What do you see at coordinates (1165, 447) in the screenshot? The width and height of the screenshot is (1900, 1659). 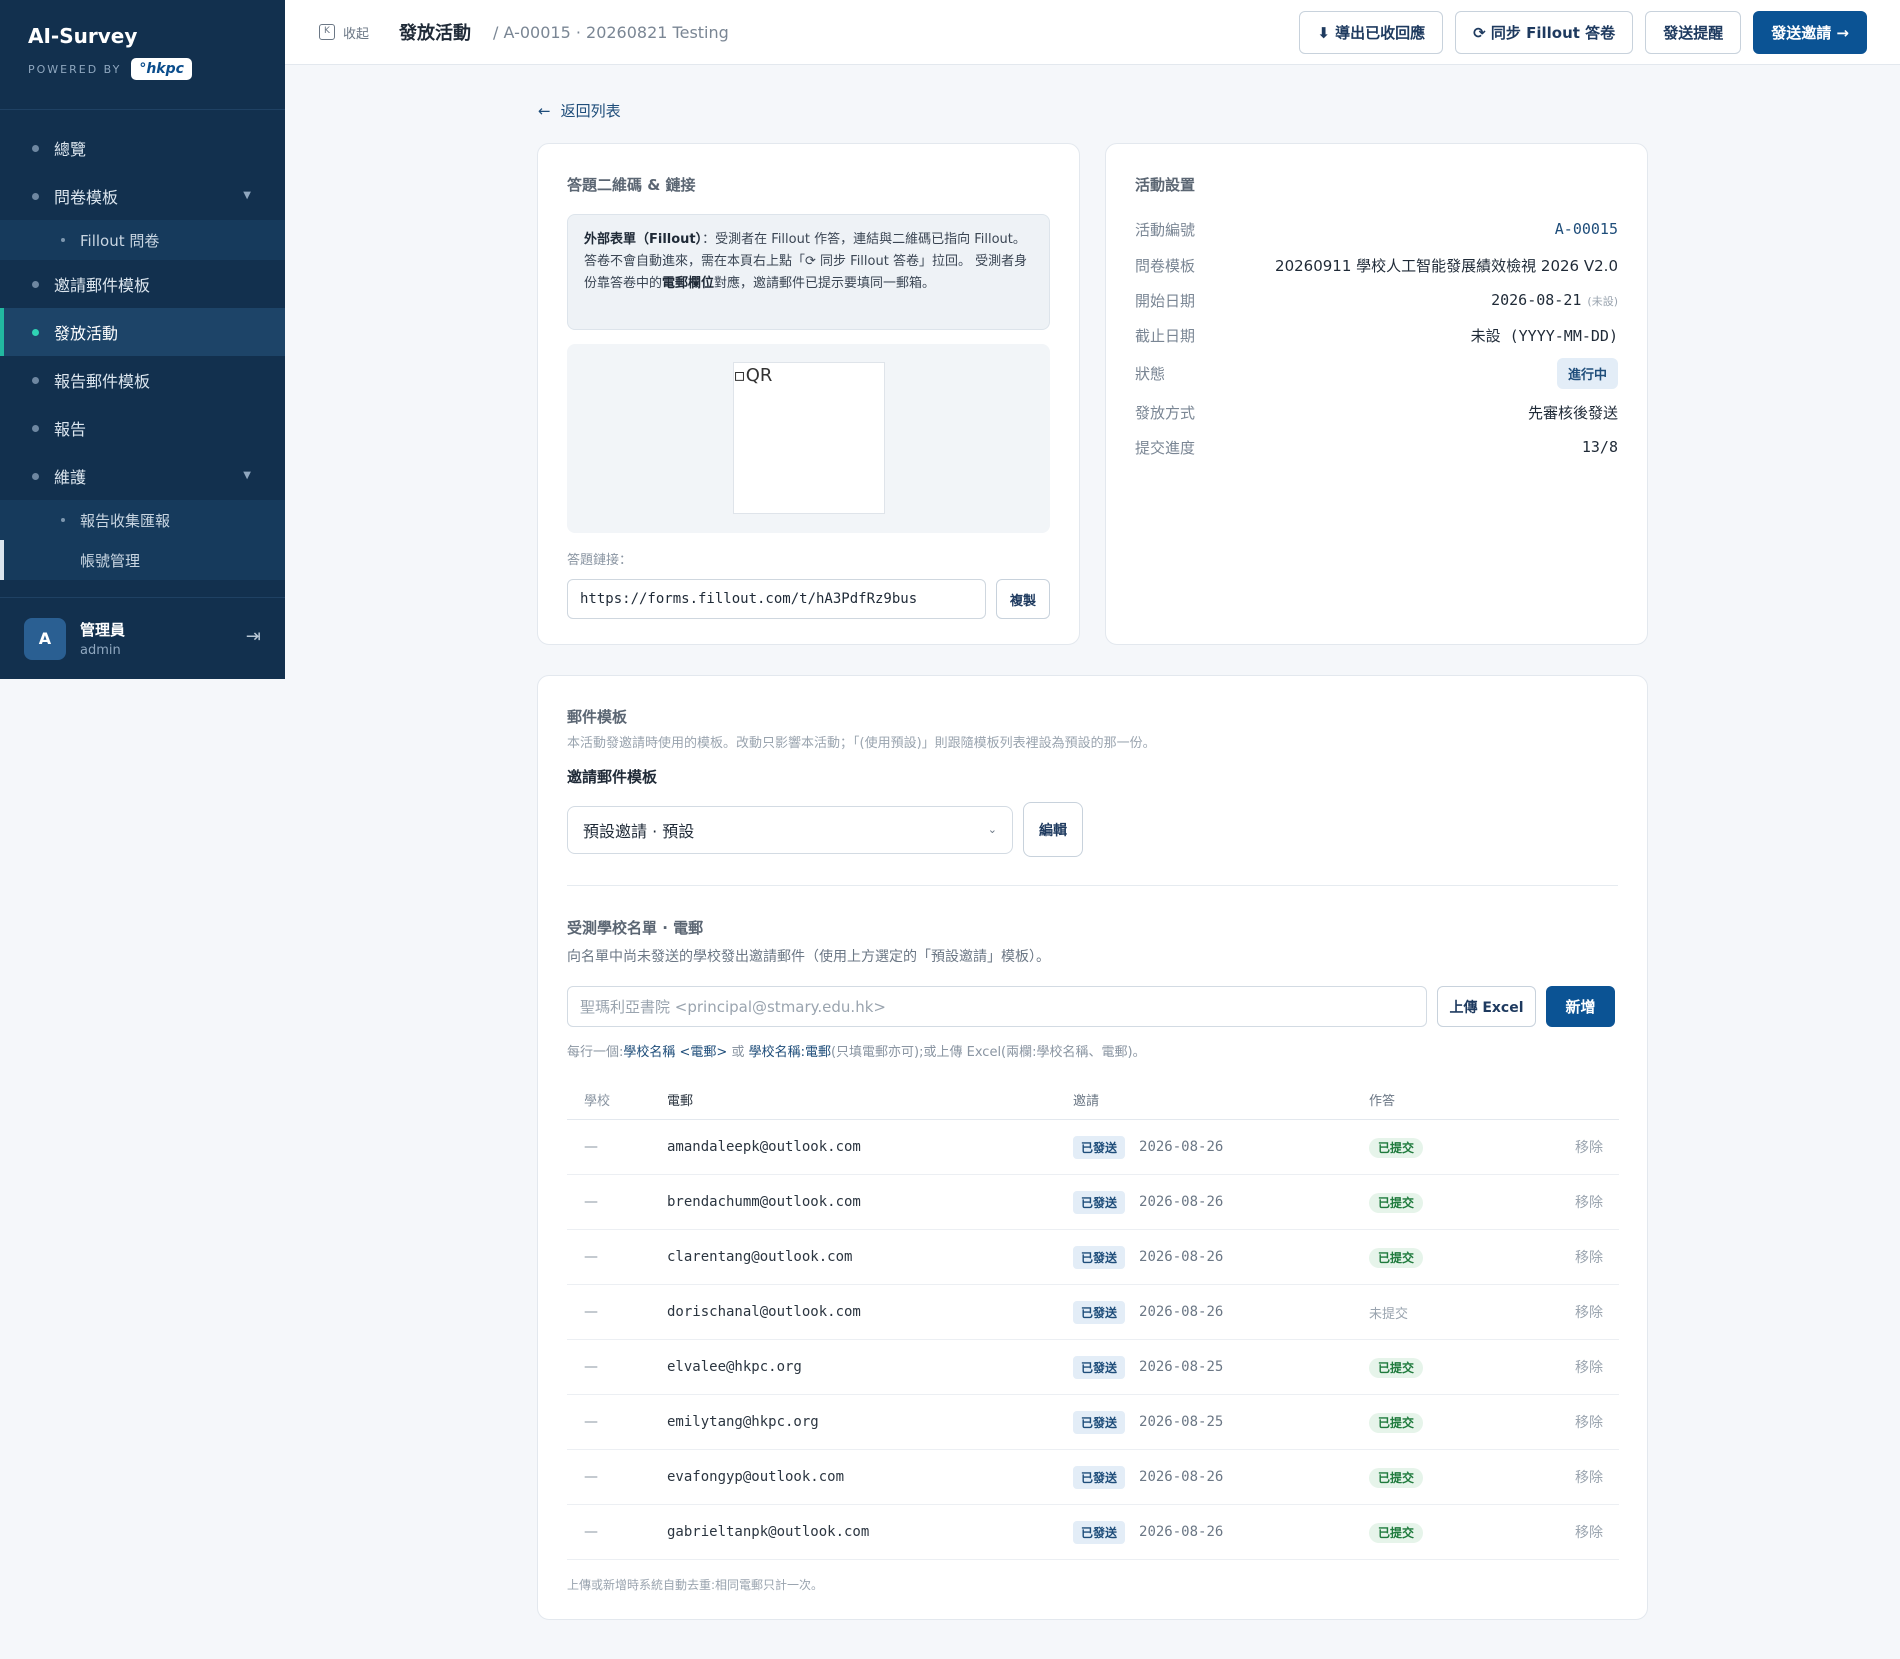 I see `setting-label: 提交進度` at bounding box center [1165, 447].